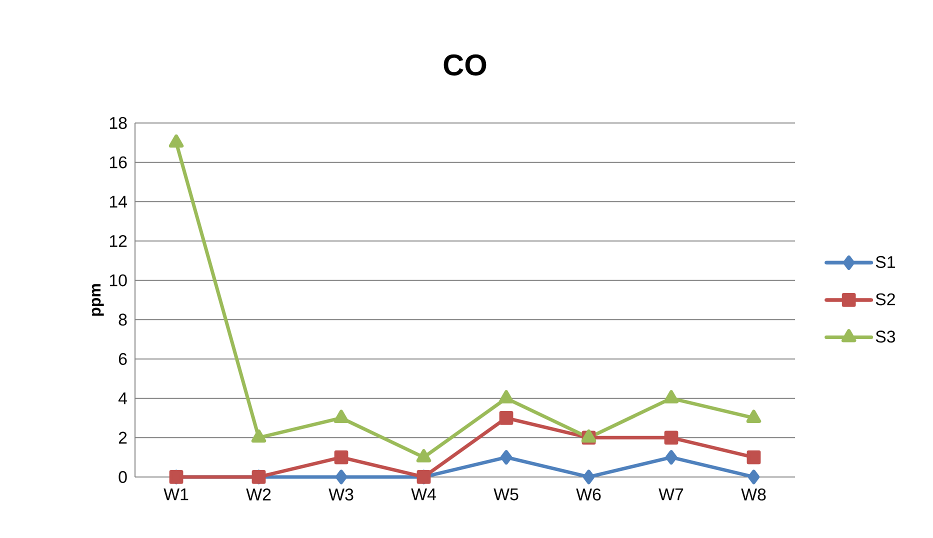 The image size is (933, 538). Describe the element at coordinates (118, 162) in the screenshot. I see `y-tick-label: 16` at that location.